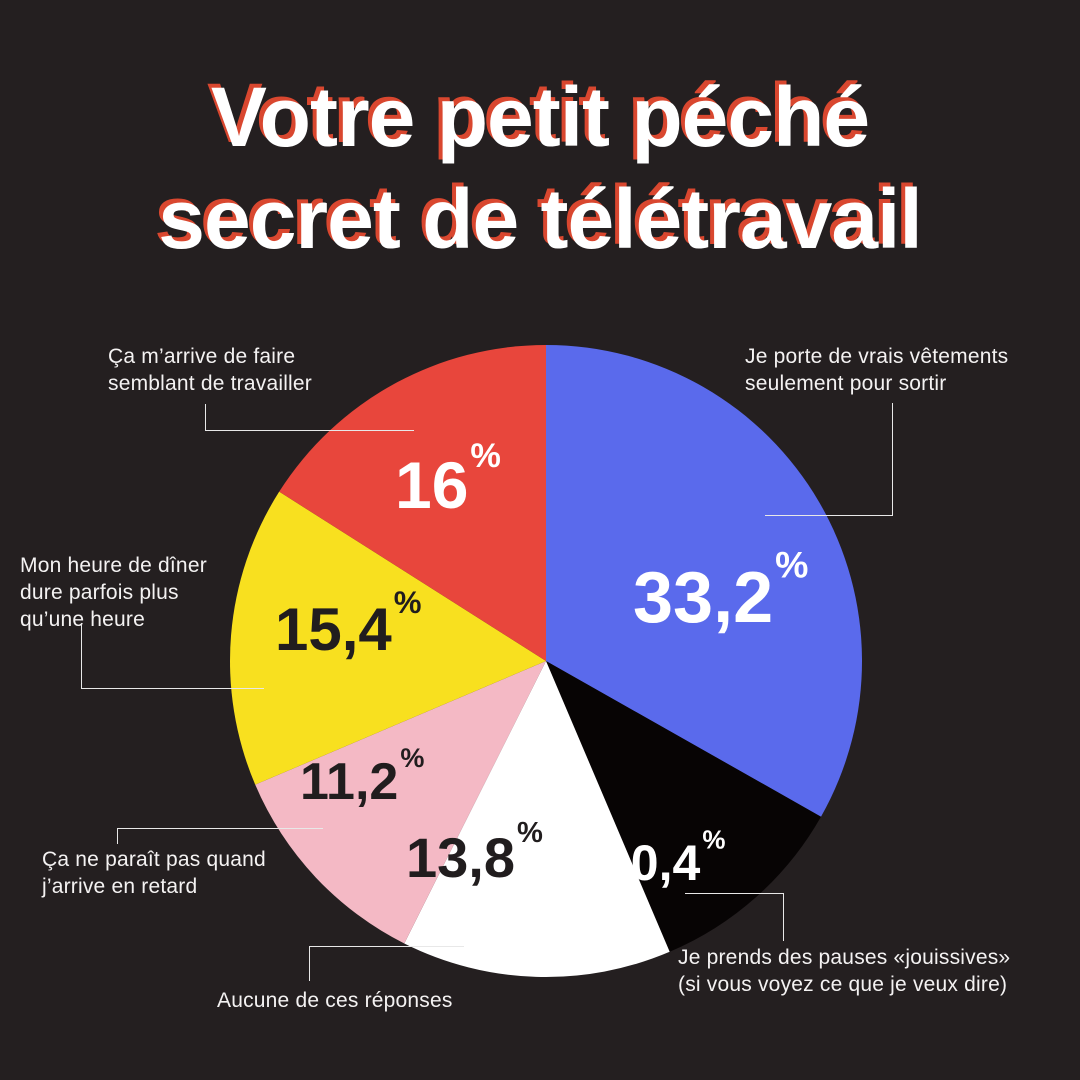  What do you see at coordinates (335, 1000) in the screenshot?
I see `callout-label-white: Aucune de ces réponses` at bounding box center [335, 1000].